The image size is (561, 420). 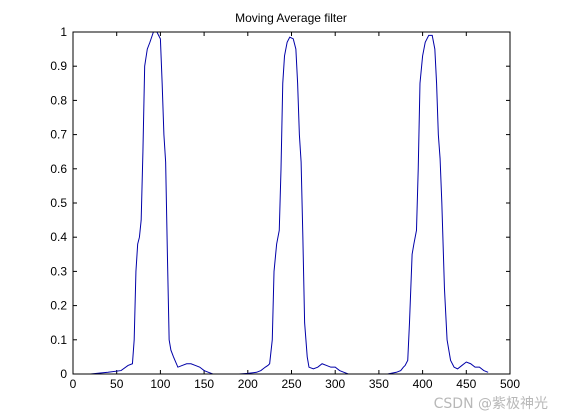 What do you see at coordinates (58, 271) in the screenshot?
I see `y-tick-label: 0.3` at bounding box center [58, 271].